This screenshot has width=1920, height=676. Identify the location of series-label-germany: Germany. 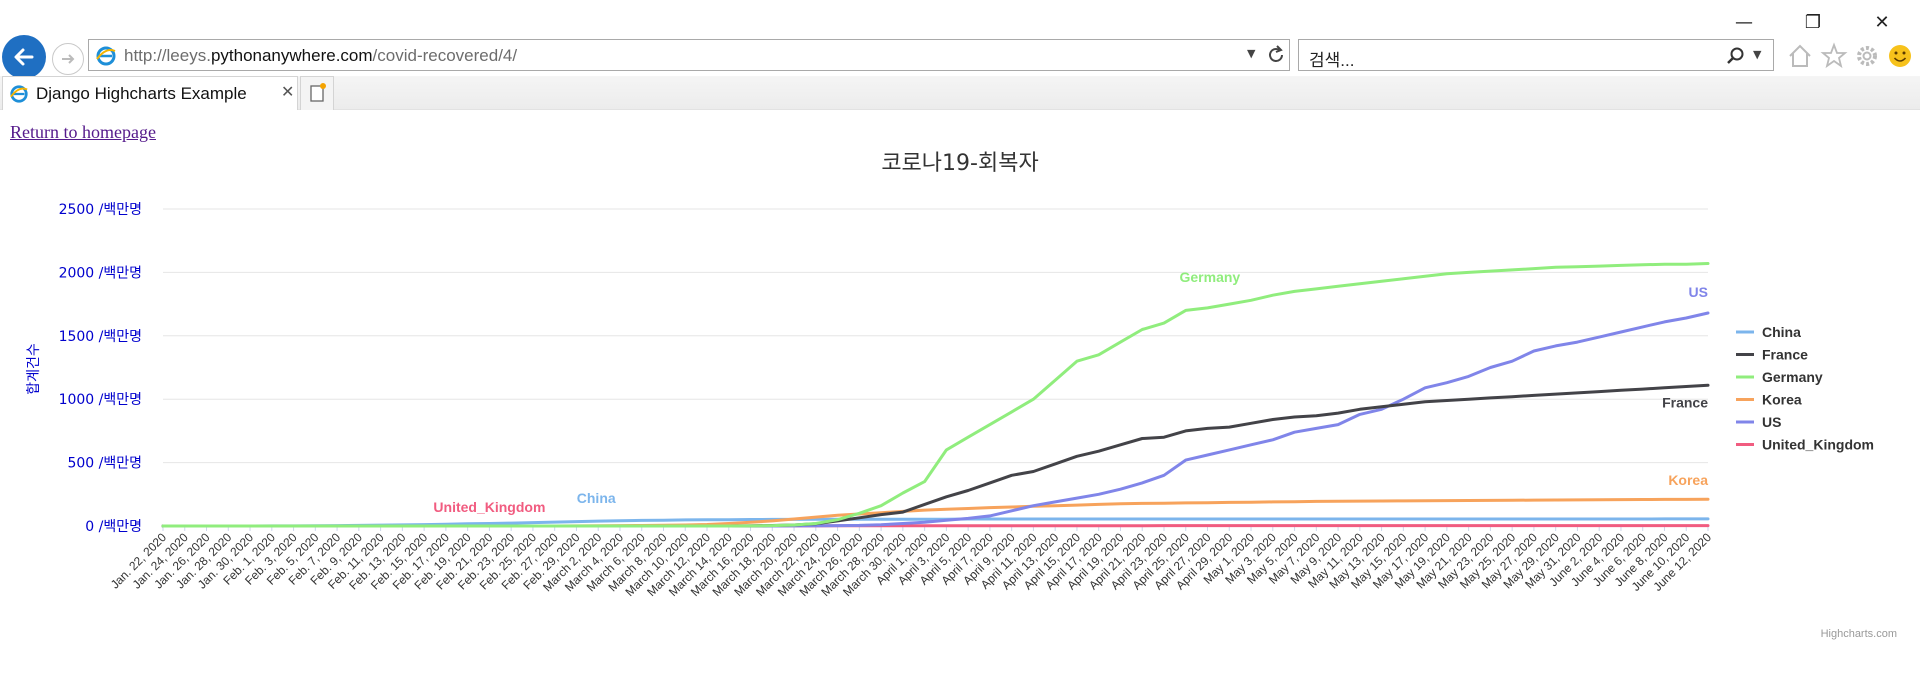
(1210, 277).